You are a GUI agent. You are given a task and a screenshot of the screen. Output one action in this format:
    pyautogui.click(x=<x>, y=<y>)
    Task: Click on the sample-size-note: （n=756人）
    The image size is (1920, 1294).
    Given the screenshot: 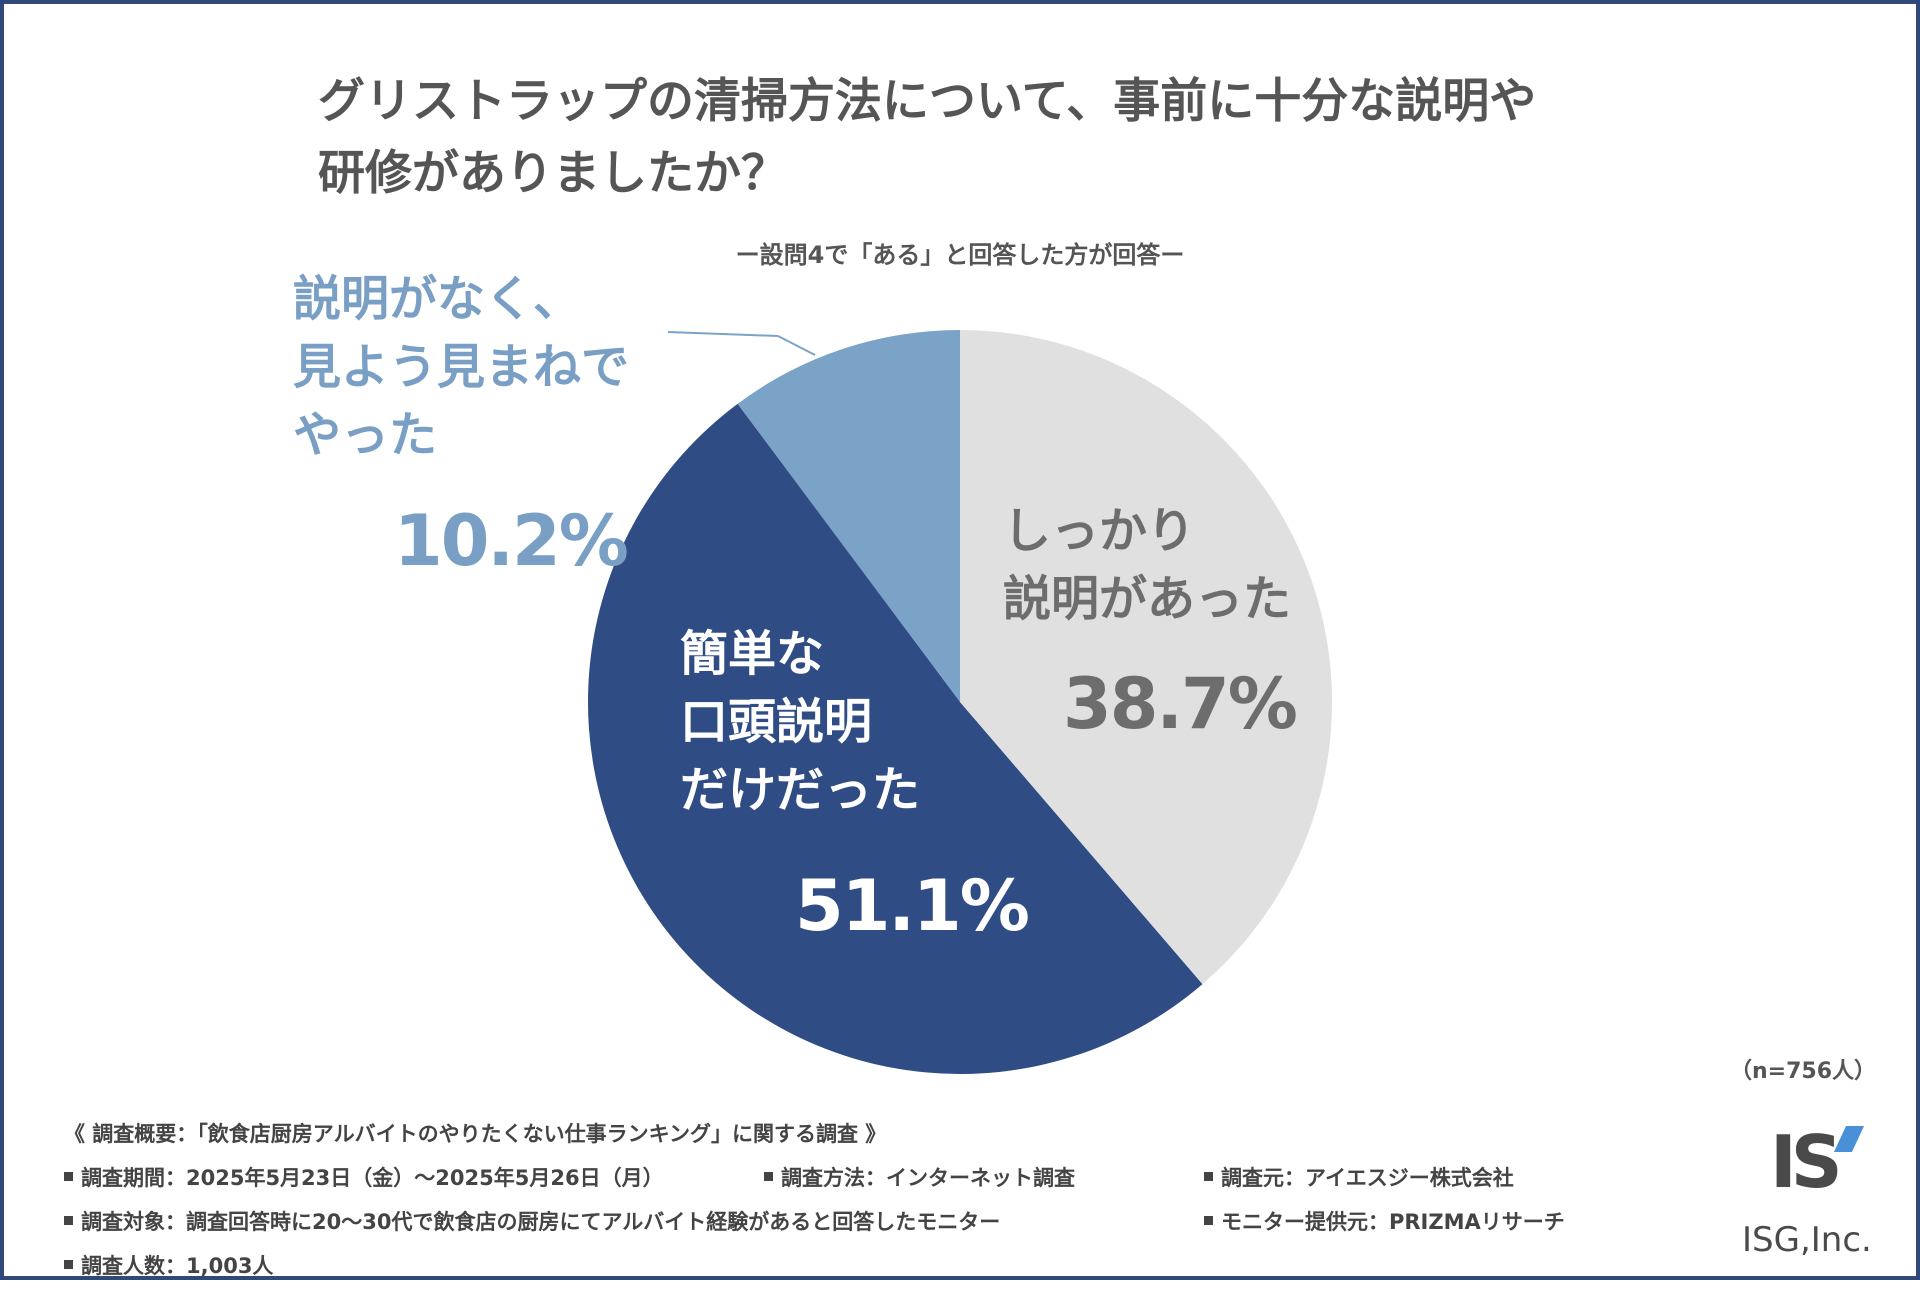 What is the action you would take?
    pyautogui.click(x=1803, y=1071)
    